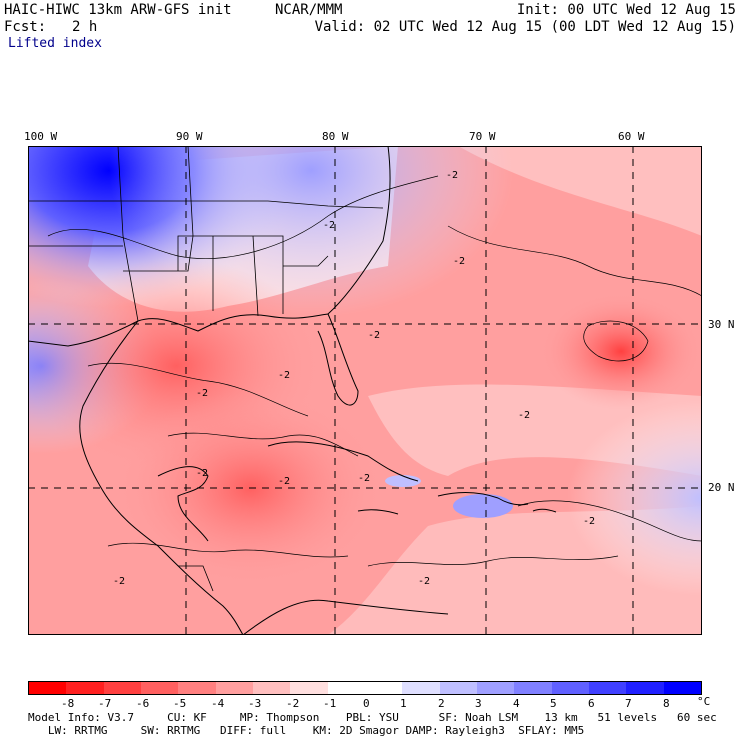 The width and height of the screenshot is (740, 740). I want to click on field-name: Lifted index, so click(55, 43).